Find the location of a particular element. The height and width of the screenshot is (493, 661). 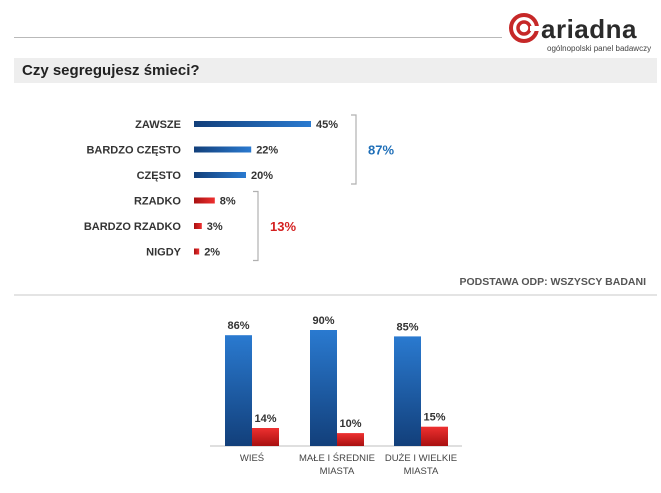

base-note: PODSTAWA ODP: WSZYSCY BADANI is located at coordinates (552, 282).